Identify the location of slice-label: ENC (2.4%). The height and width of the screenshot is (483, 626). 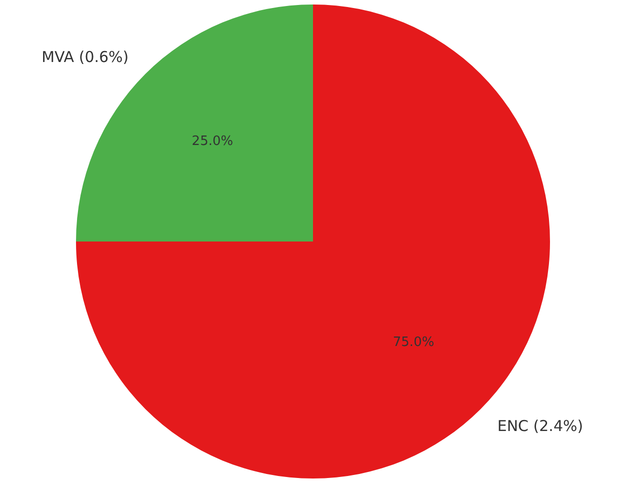
(540, 425).